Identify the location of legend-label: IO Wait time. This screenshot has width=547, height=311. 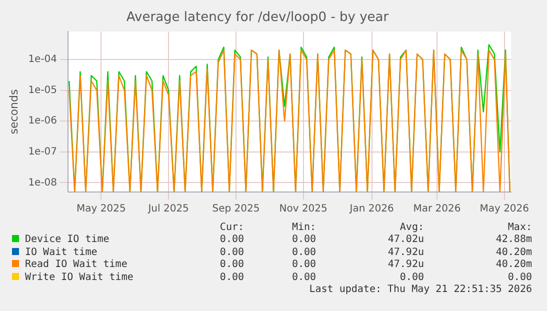
(61, 252).